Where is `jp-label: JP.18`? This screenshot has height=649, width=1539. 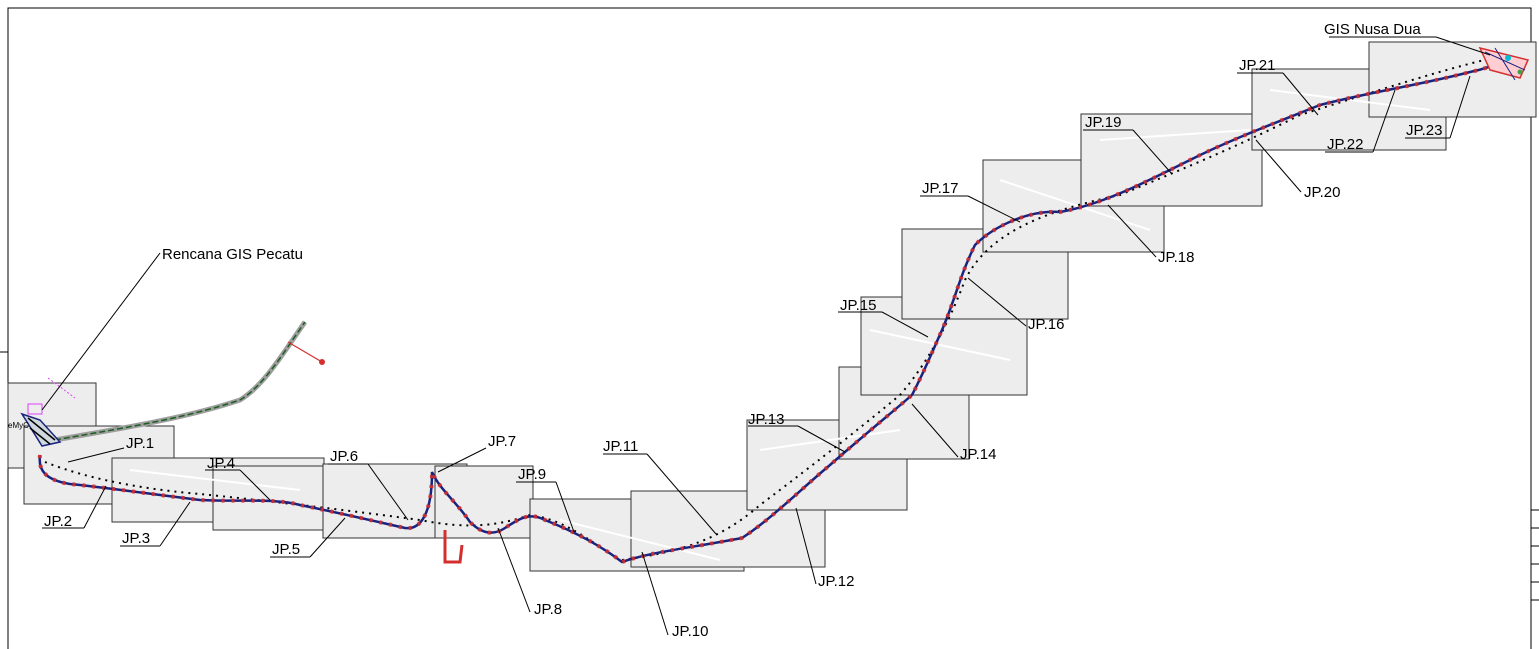 jp-label: JP.18 is located at coordinates (1176, 257).